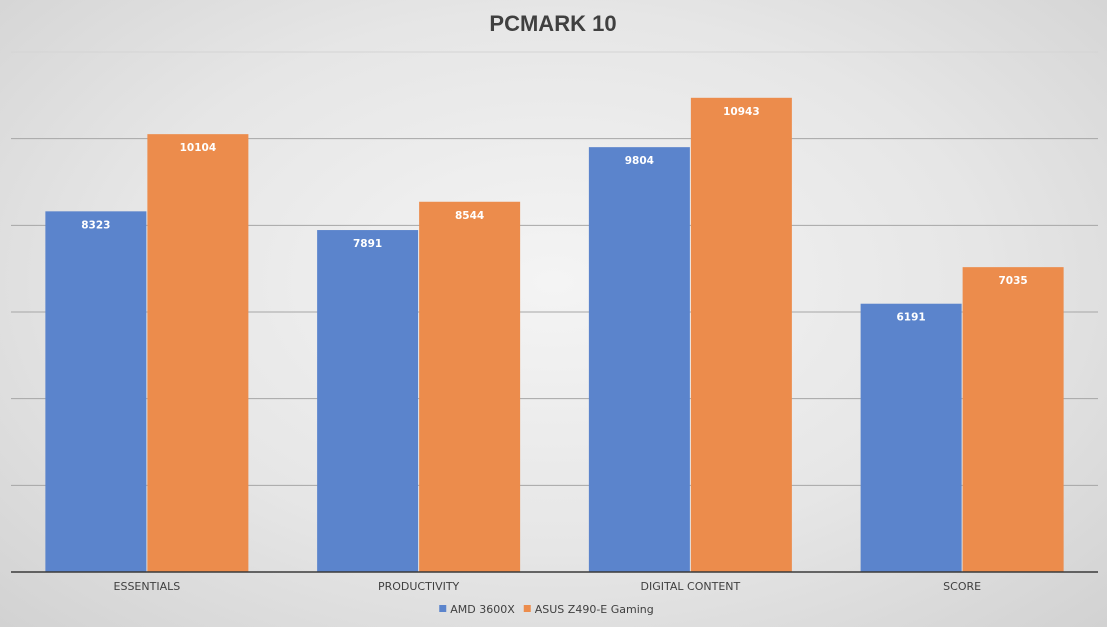 The height and width of the screenshot is (627, 1107). Describe the element at coordinates (552, 23) in the screenshot. I see `chart-title: PCMARK 10` at that location.